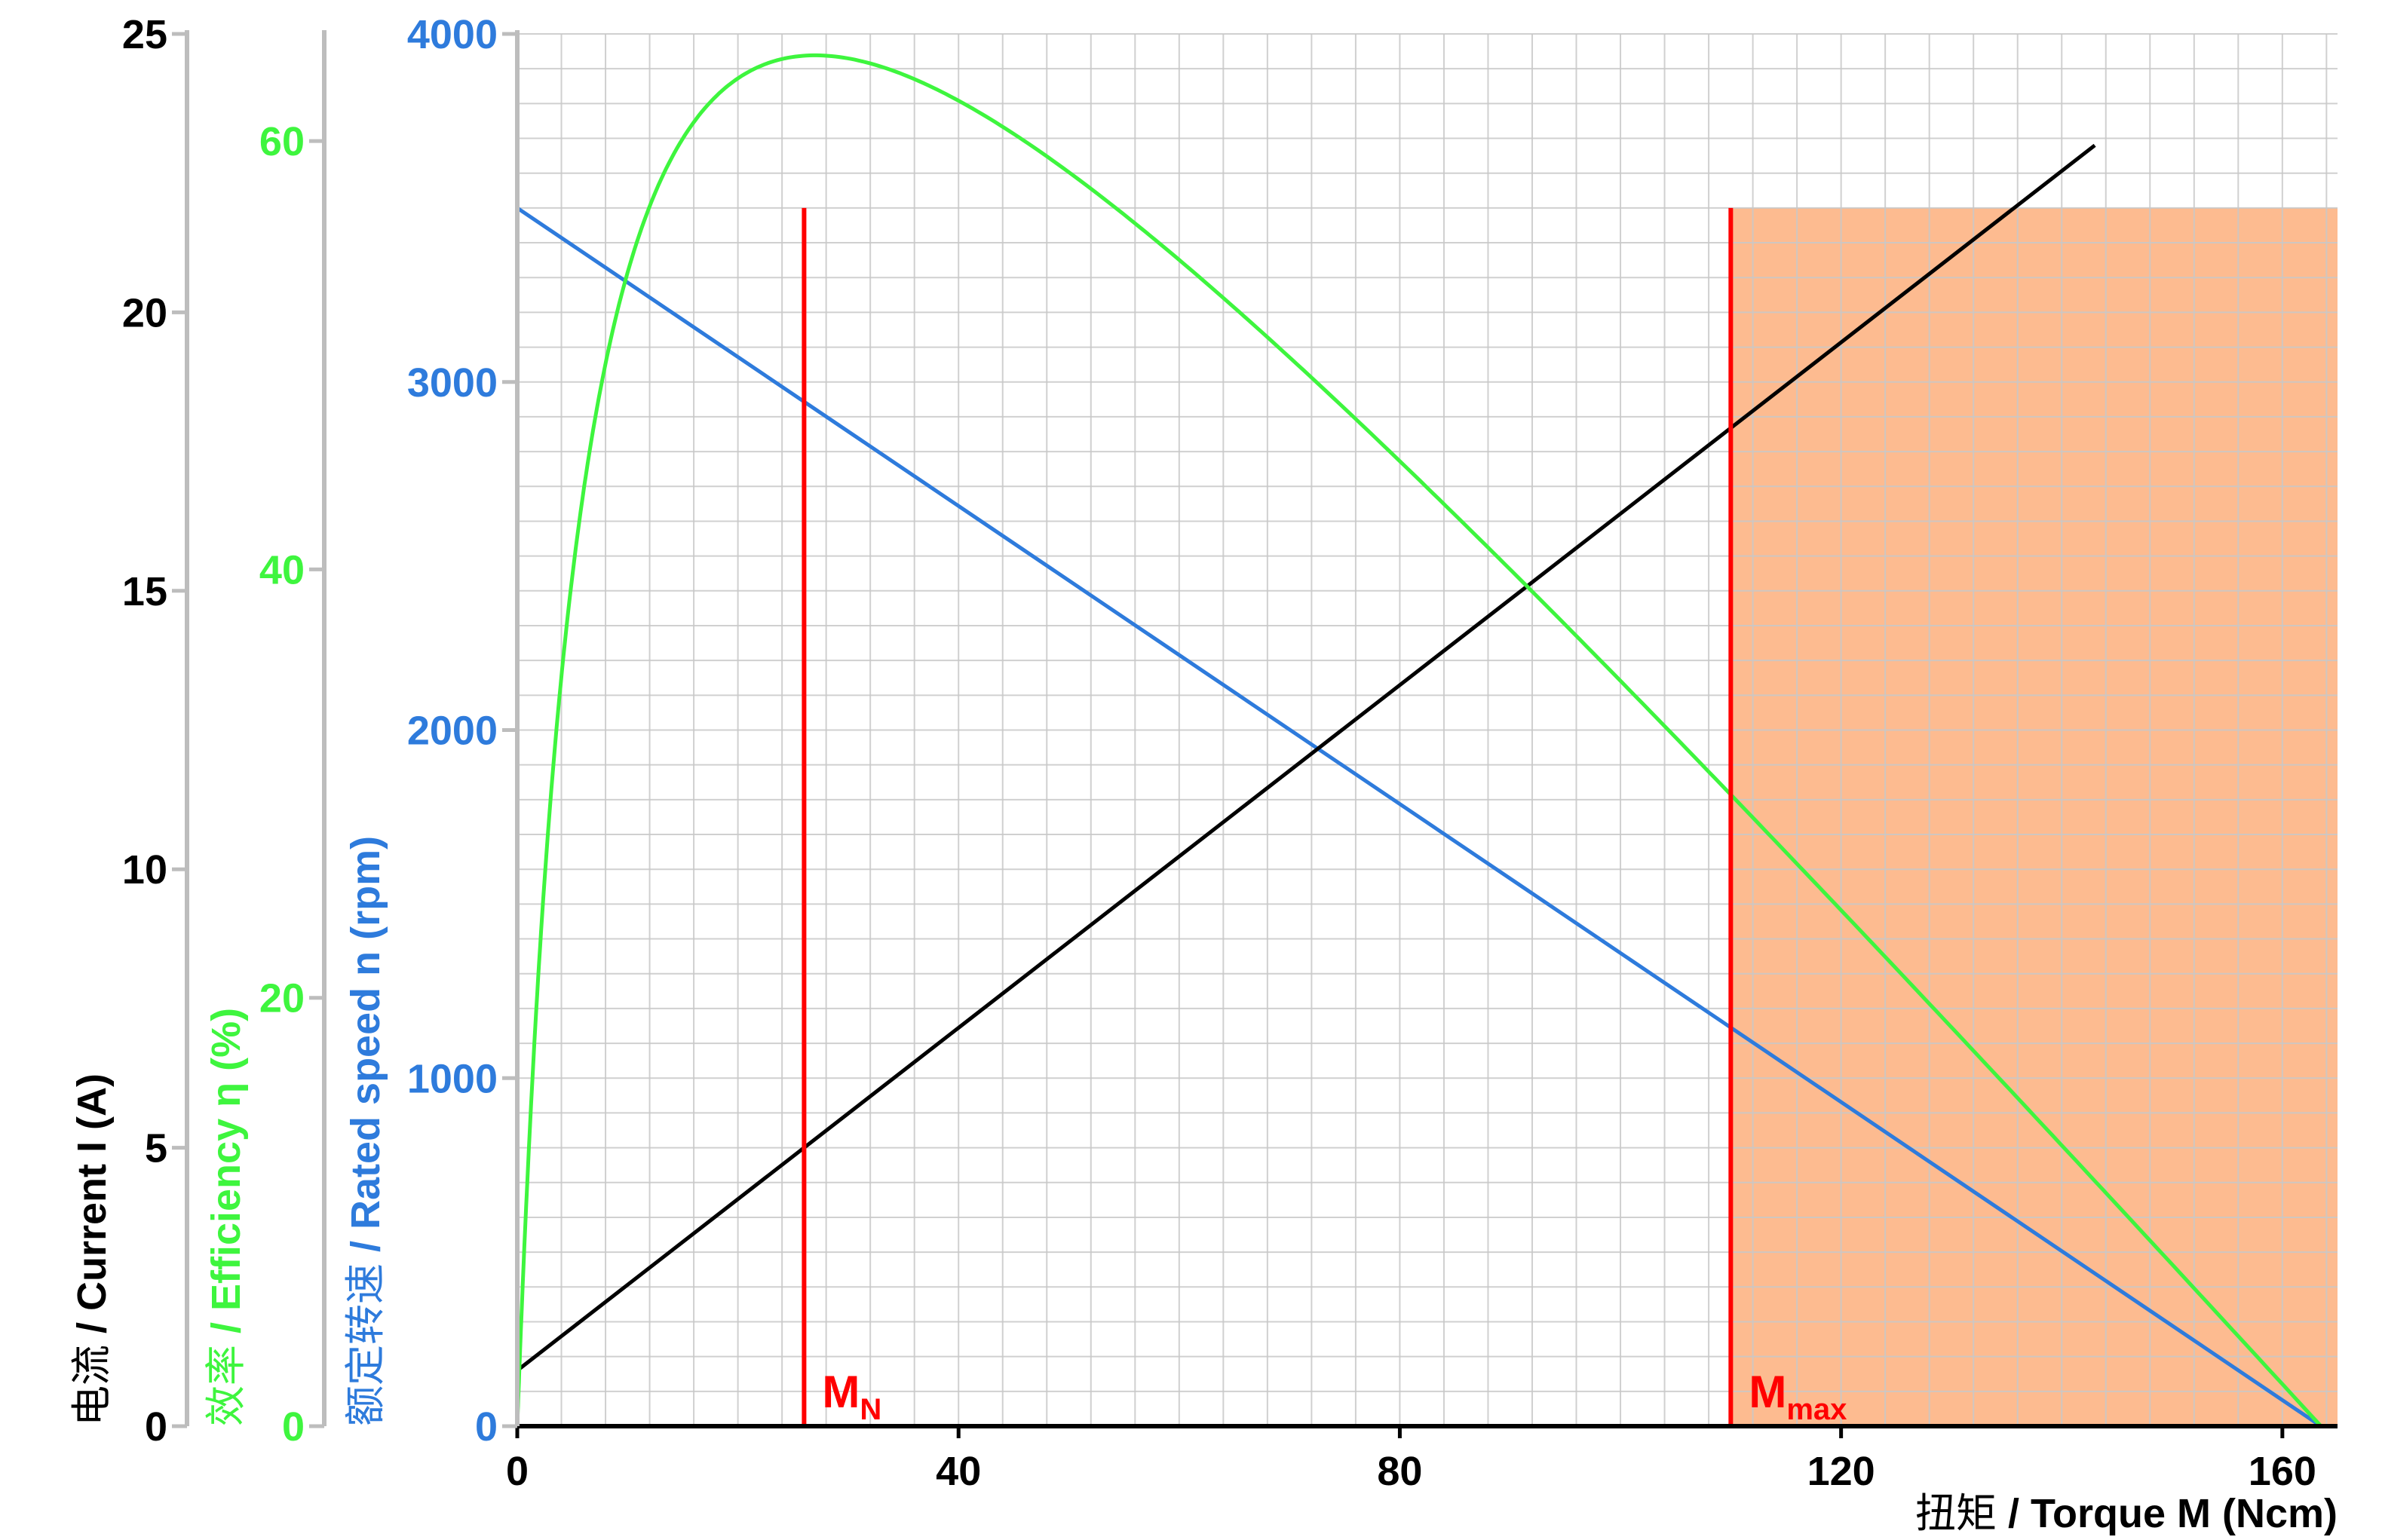 This screenshot has height=1540, width=2382. What do you see at coordinates (452, 34) in the screenshot?
I see `speed-tick-label: 4000` at bounding box center [452, 34].